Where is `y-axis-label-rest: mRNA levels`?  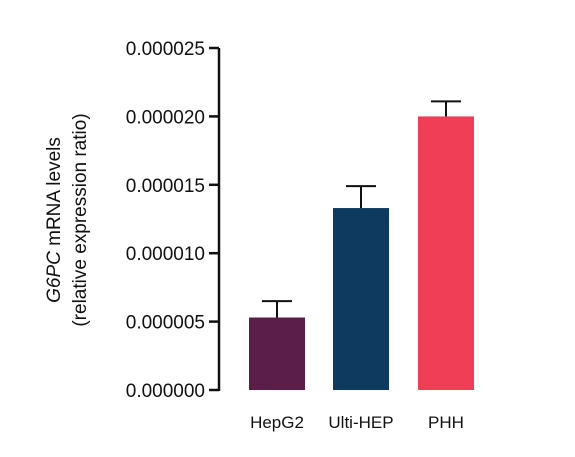
y-axis-label-rest: mRNA levels is located at coordinates (54, 194).